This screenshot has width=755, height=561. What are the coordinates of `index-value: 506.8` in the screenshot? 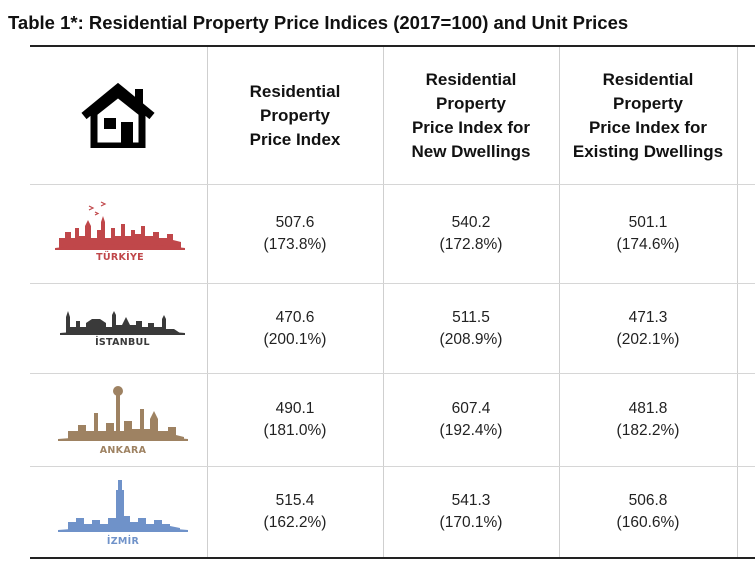 It's located at (648, 500).